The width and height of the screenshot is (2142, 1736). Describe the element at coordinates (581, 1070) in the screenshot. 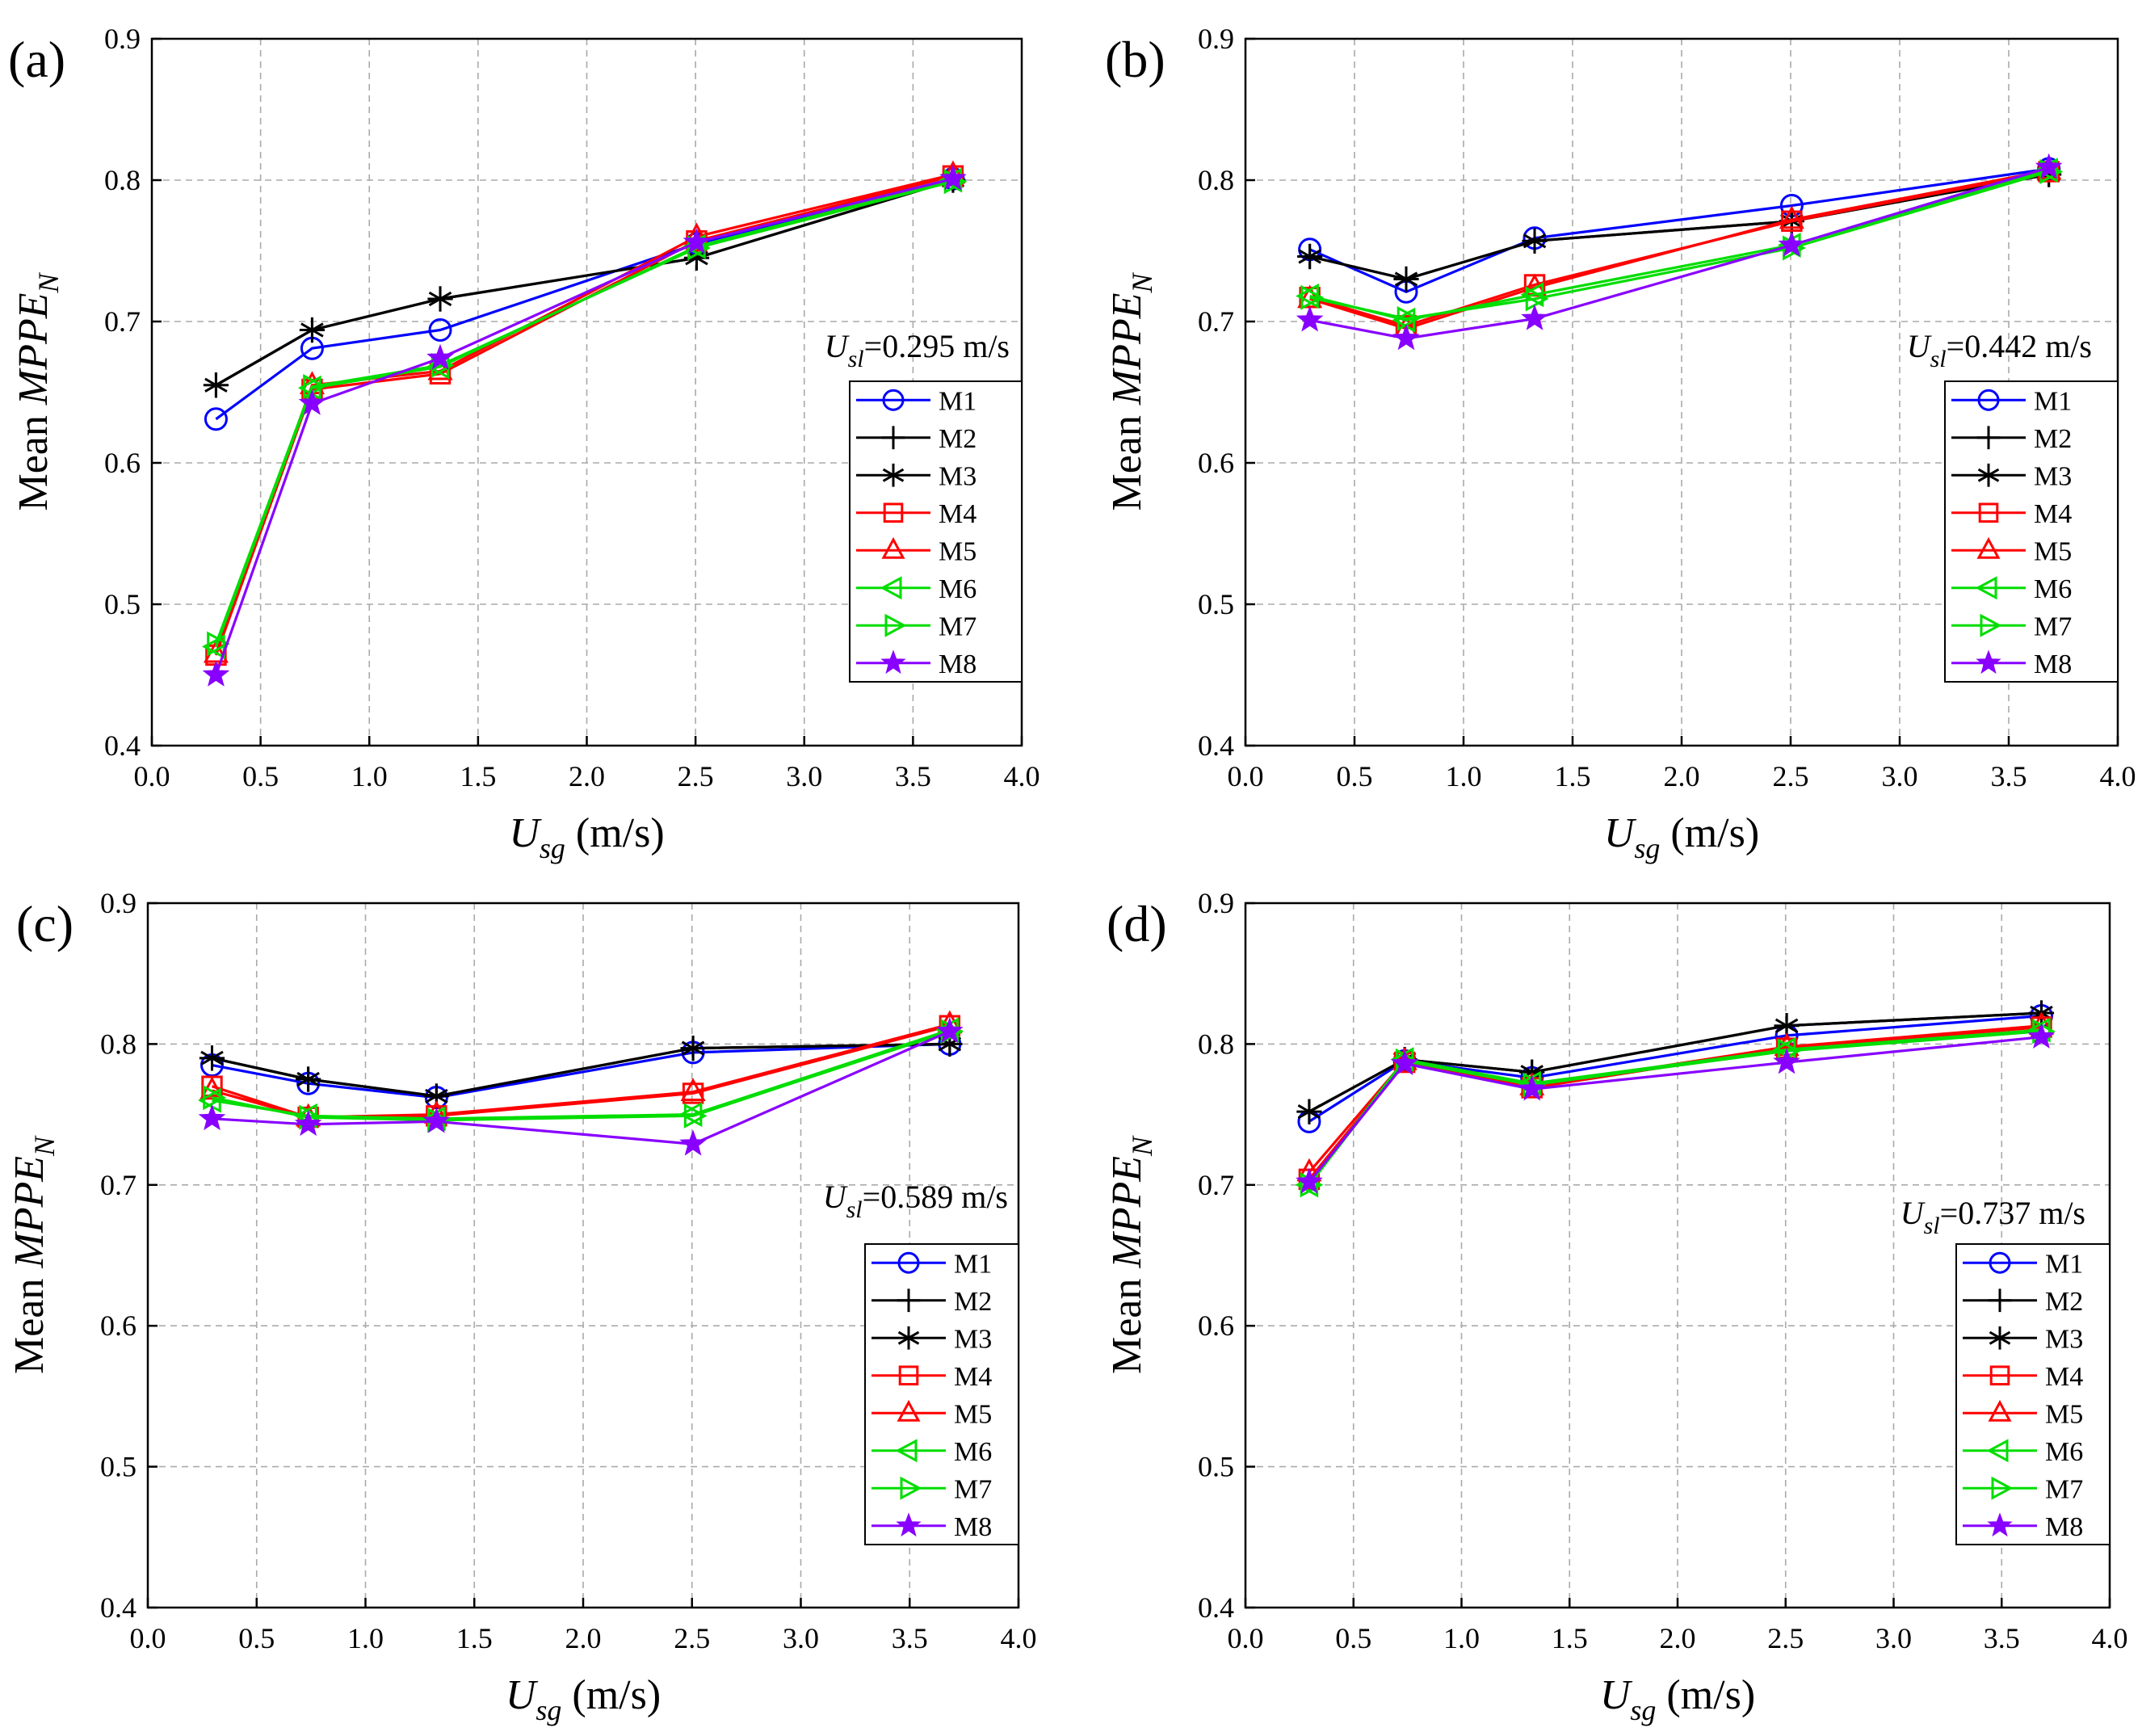

I see `series-line-m3` at that location.